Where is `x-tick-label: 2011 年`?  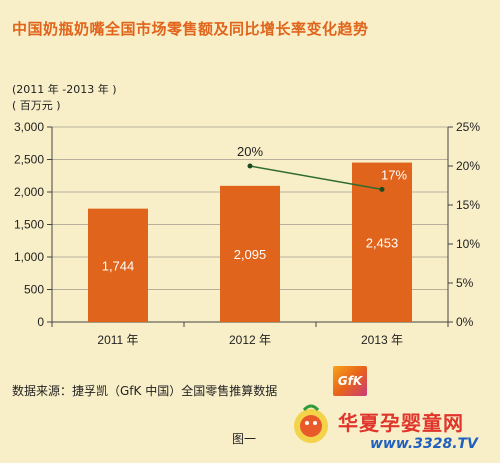 x-tick-label: 2011 年 is located at coordinates (117, 340).